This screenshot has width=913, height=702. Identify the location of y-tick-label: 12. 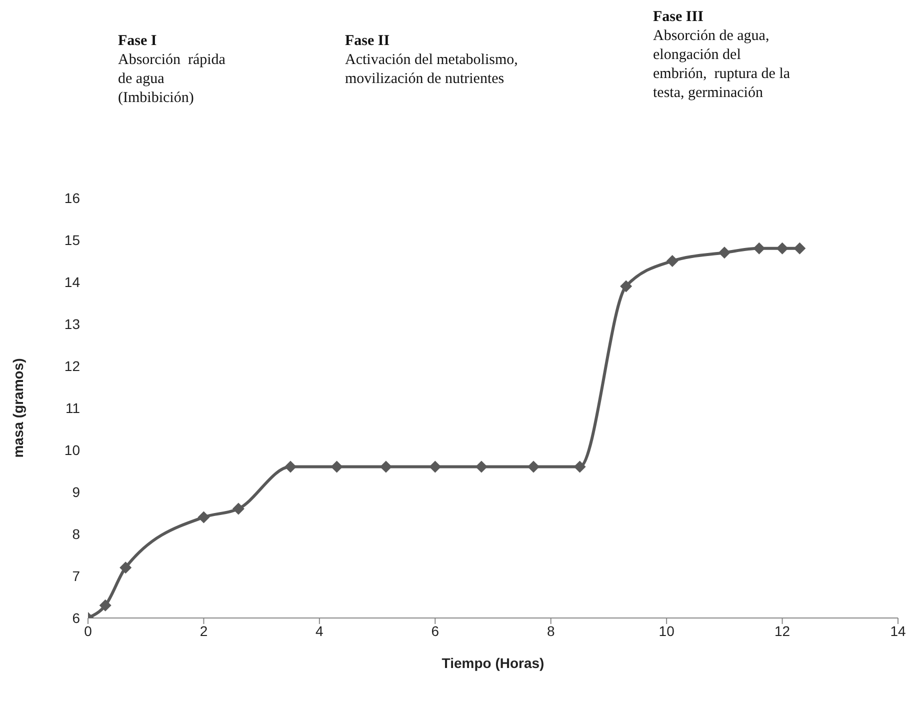
(72, 366).